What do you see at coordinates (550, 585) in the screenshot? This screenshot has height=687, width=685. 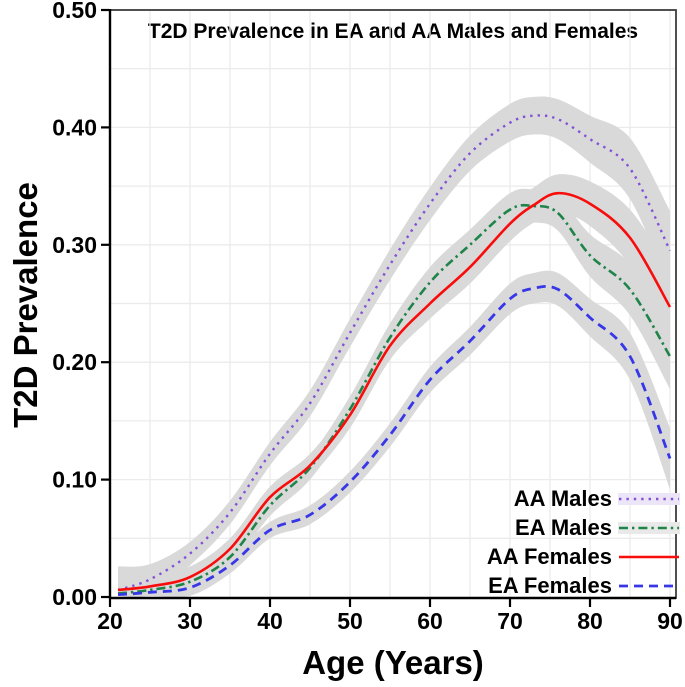 I see `legend-label-ea-females: EA Females` at bounding box center [550, 585].